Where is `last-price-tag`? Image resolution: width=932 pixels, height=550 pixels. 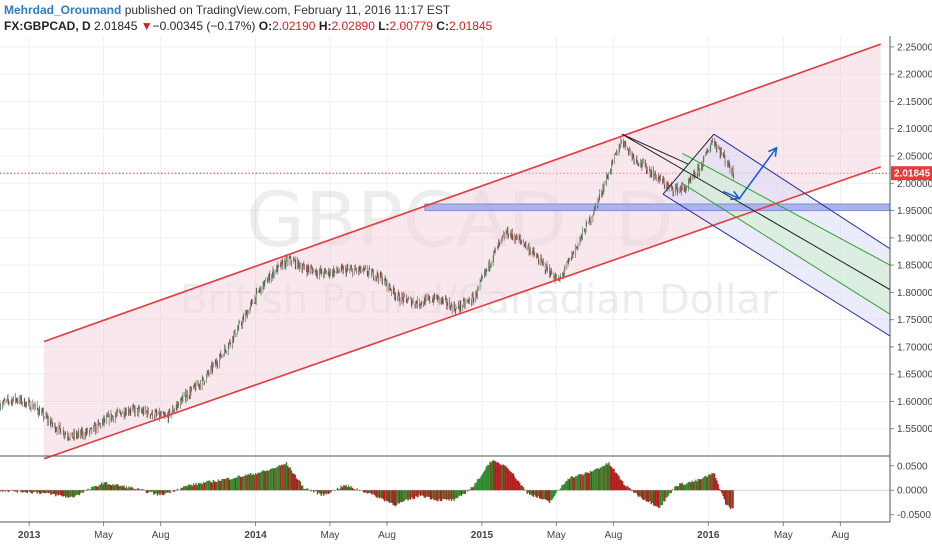 last-price-tag is located at coordinates (911, 173).